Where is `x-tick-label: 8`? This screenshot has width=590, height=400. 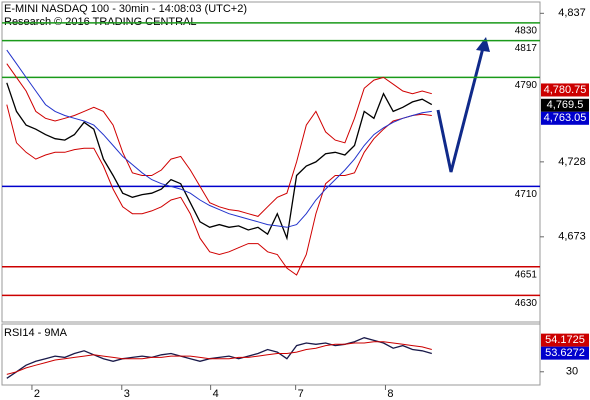
x-tick-label: 8 is located at coordinates (390, 394).